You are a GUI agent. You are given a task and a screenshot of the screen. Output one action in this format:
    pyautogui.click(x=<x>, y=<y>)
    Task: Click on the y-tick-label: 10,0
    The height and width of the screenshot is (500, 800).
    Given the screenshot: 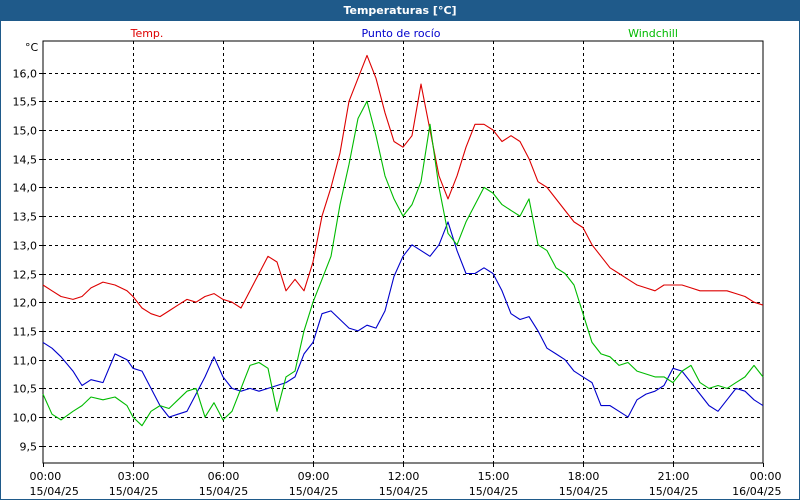 What is the action you would take?
    pyautogui.click(x=25, y=418)
    